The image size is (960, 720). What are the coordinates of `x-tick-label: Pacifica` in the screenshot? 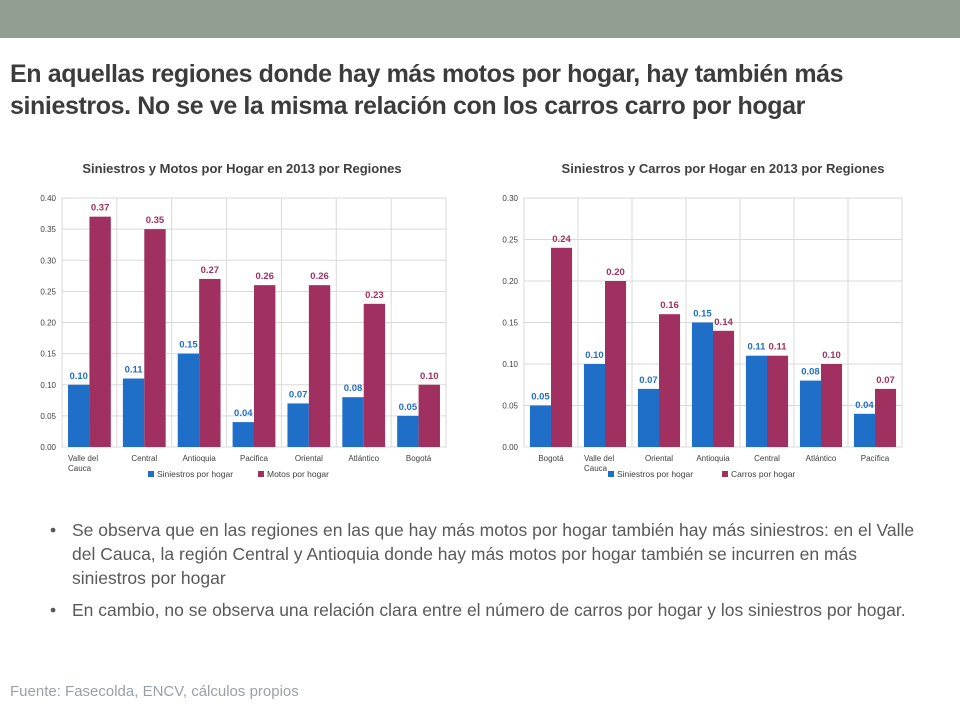 It's located at (254, 458).